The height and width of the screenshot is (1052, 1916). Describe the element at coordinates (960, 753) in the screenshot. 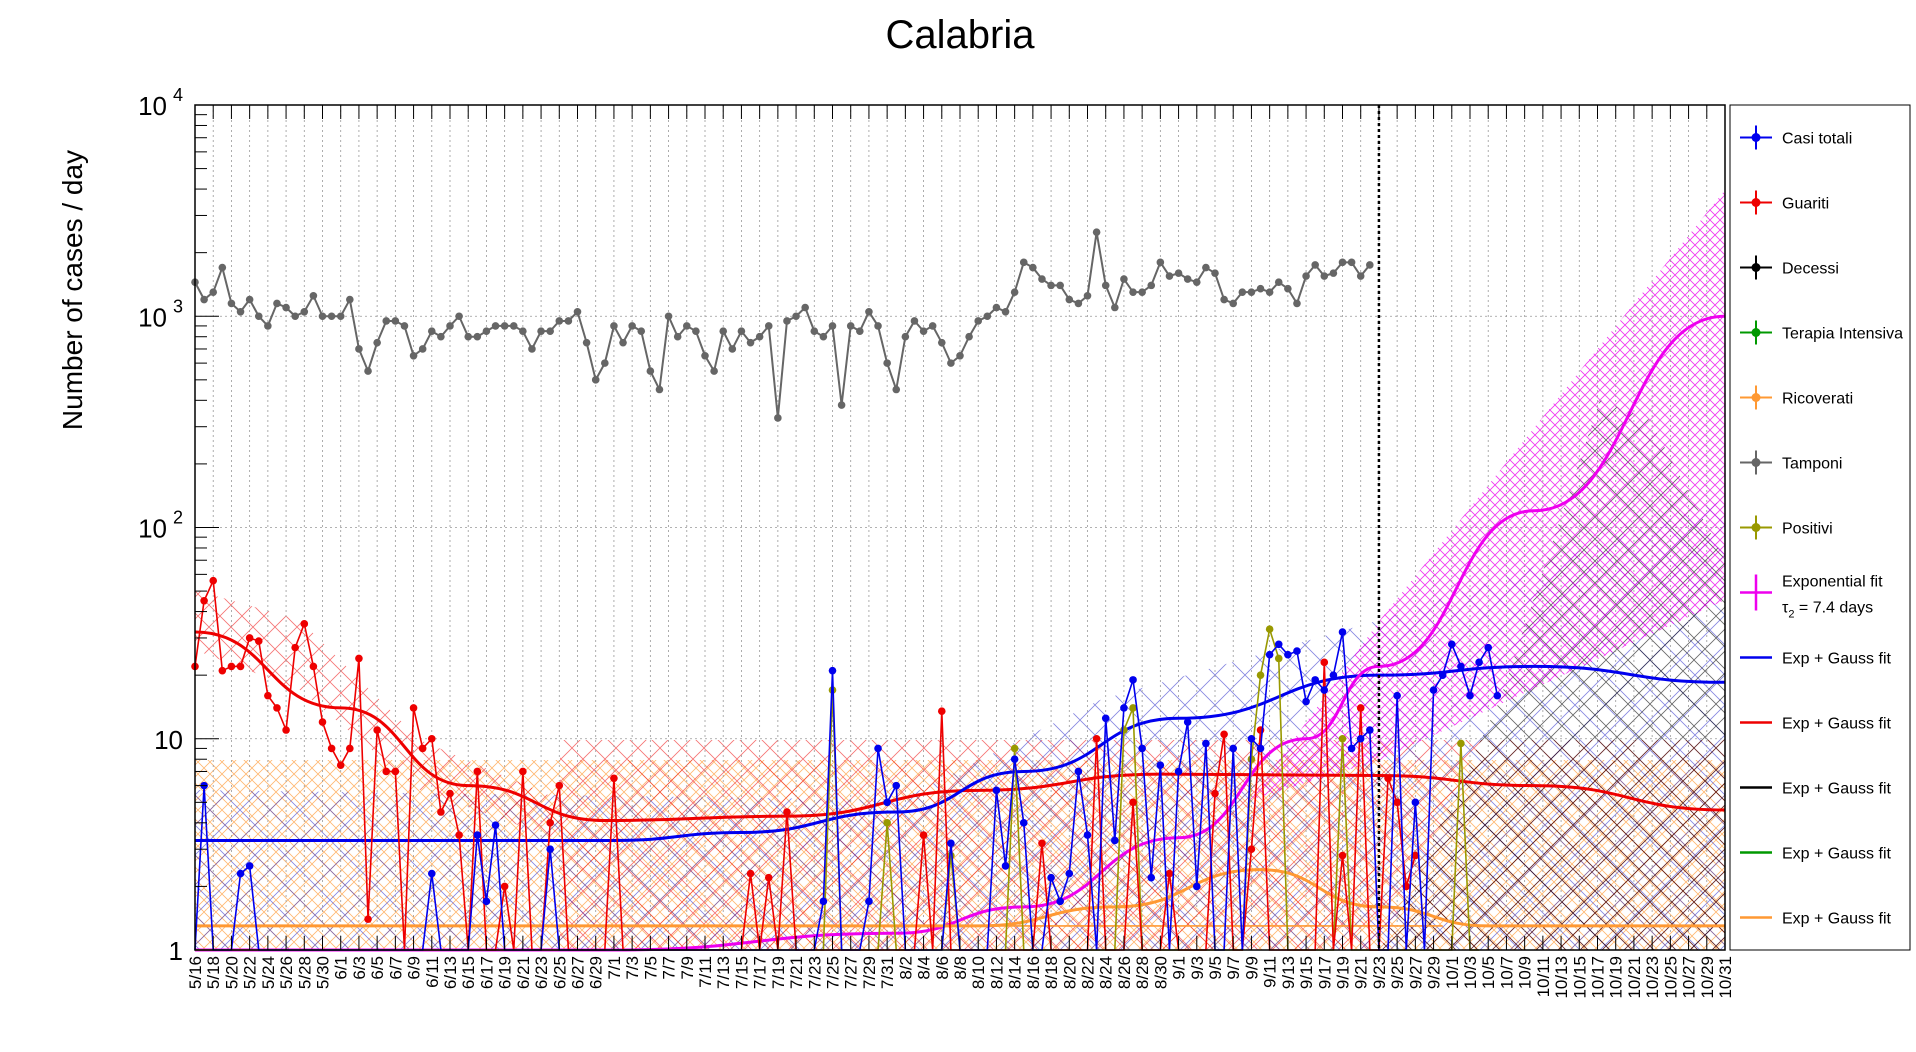

I see `fit-curve` at that location.